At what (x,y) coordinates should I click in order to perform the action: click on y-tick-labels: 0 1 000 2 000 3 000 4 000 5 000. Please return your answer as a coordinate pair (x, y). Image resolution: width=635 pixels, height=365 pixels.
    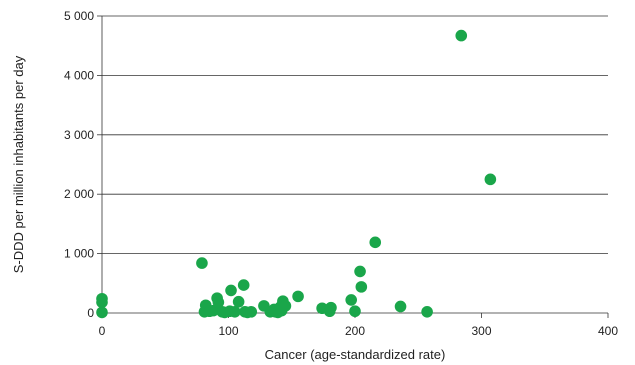
    Looking at the image, I should click on (79, 164).